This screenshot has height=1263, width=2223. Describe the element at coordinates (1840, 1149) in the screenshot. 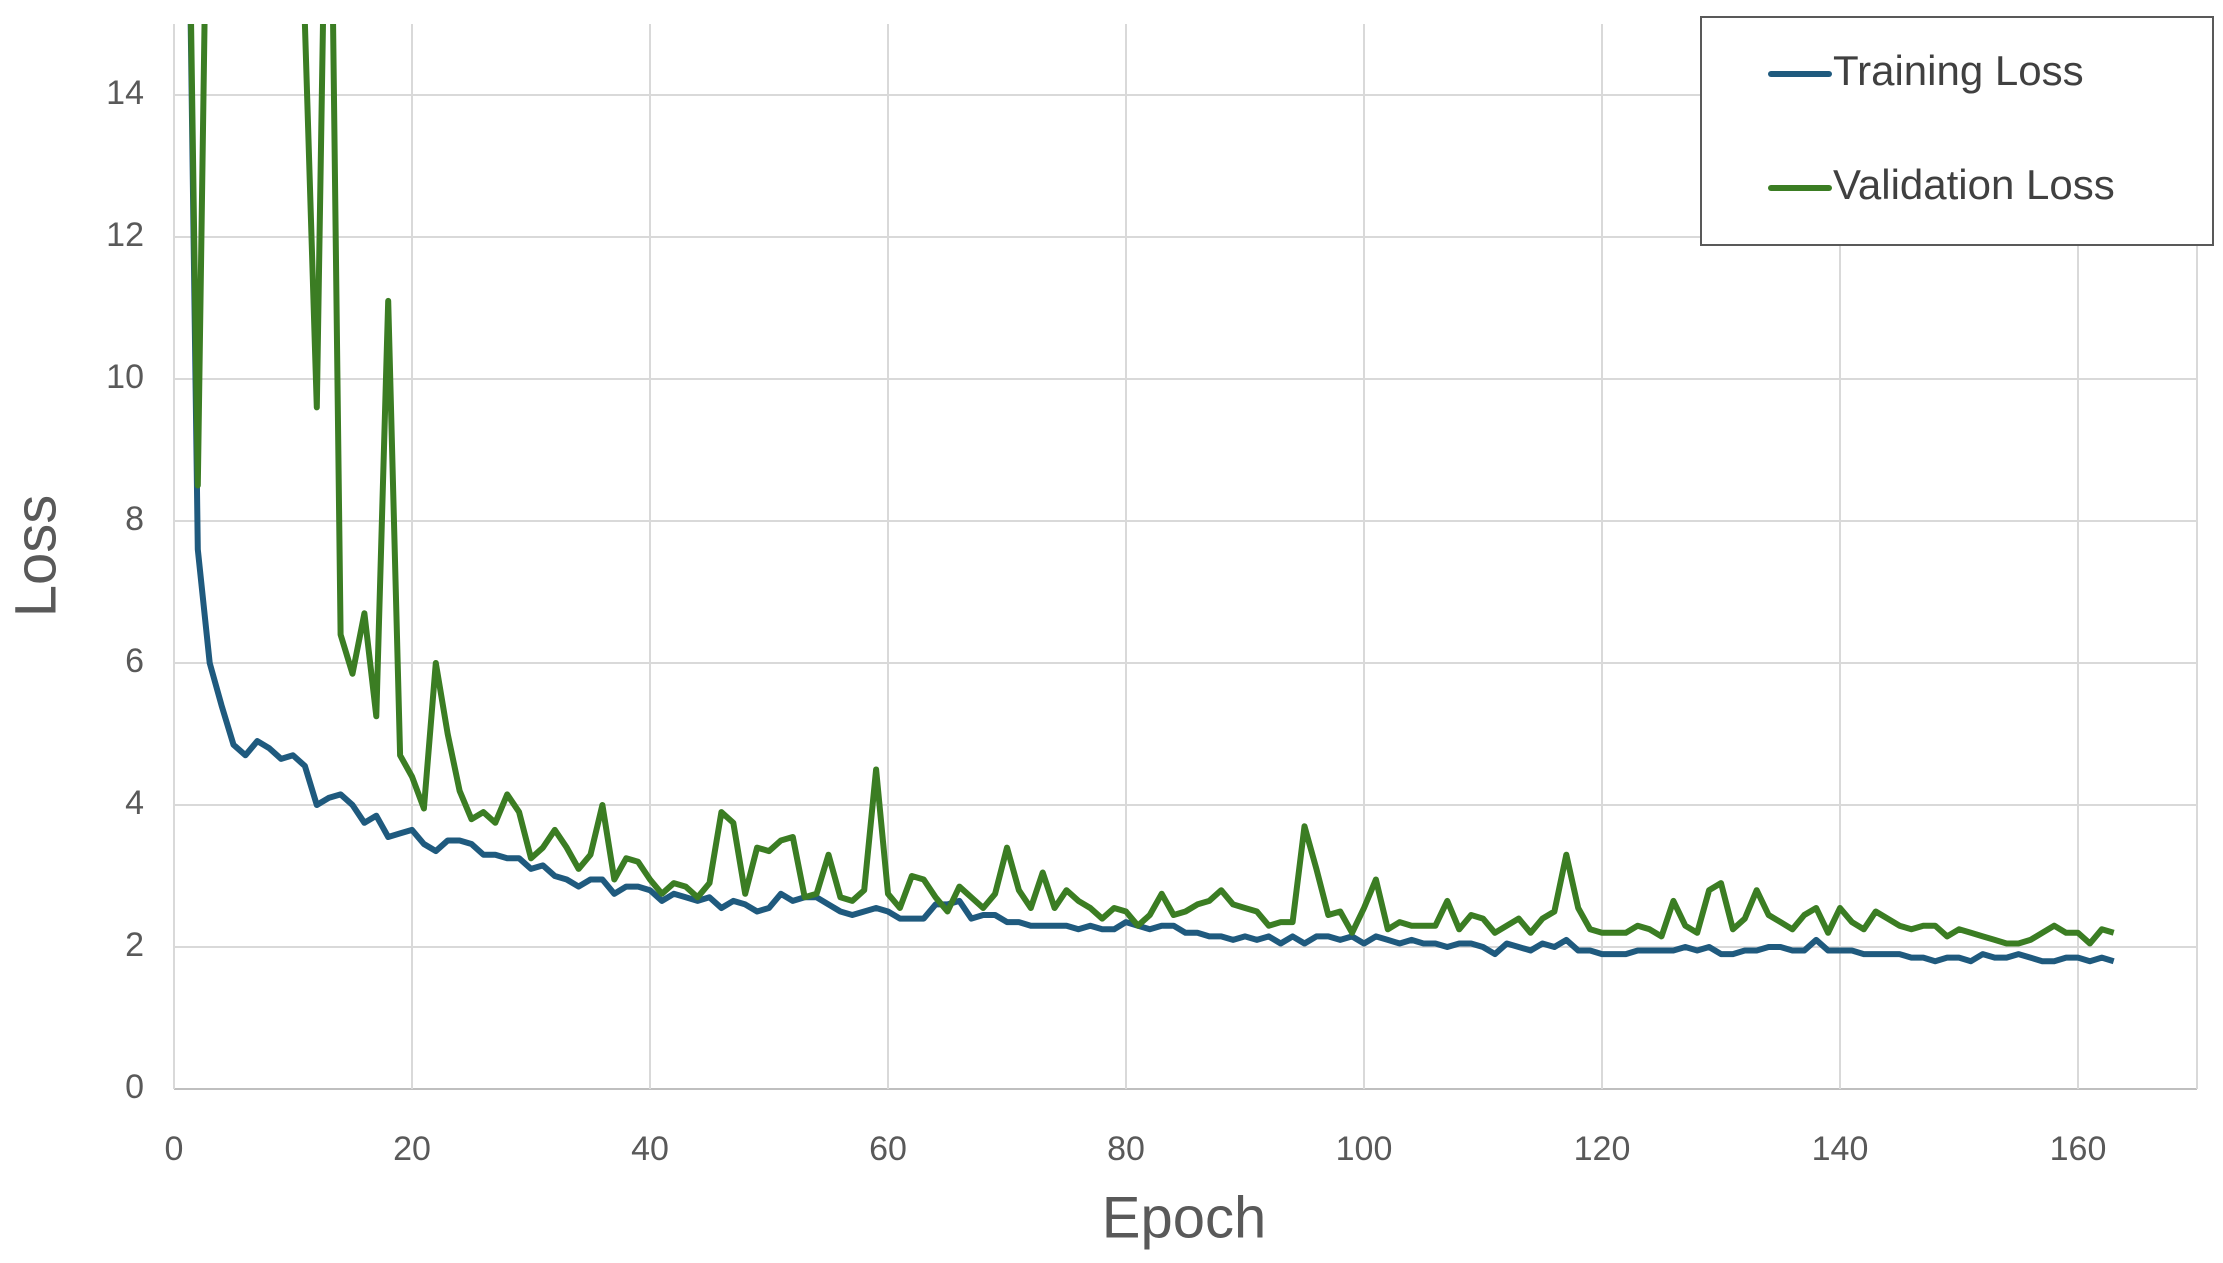

I see `x-tick-label: 140` at that location.